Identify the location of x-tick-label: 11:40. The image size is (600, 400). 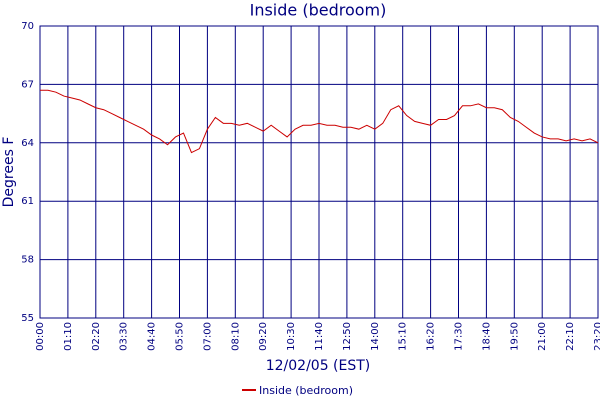
(319, 336).